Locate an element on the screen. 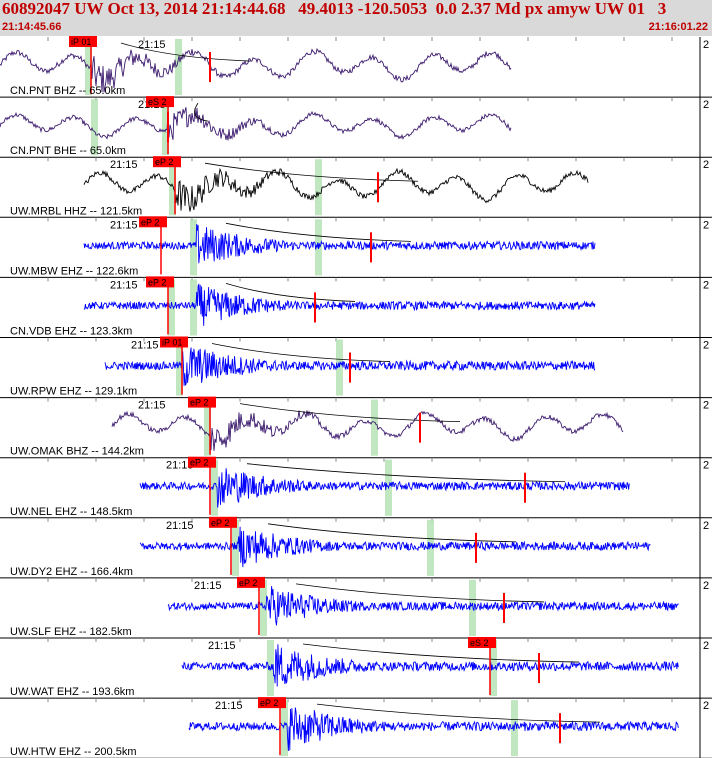  channel-label: CN.VDB EHZ -- 123.3km is located at coordinates (71, 332).